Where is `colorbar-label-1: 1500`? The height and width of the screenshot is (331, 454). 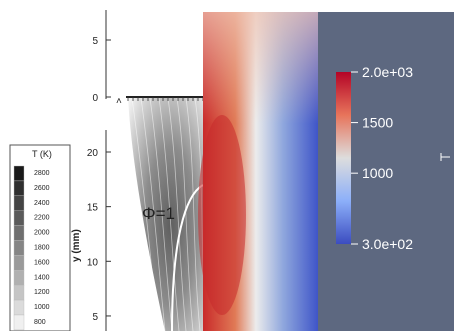
colorbar-label-1: 1500 is located at coordinates (377, 123).